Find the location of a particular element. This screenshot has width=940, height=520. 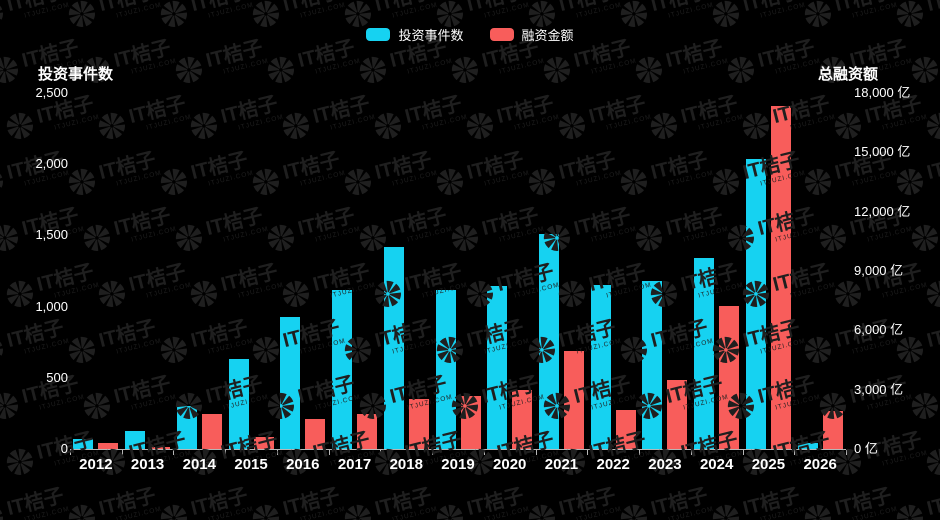

x-axis-label-2022: 2022 is located at coordinates (613, 464).